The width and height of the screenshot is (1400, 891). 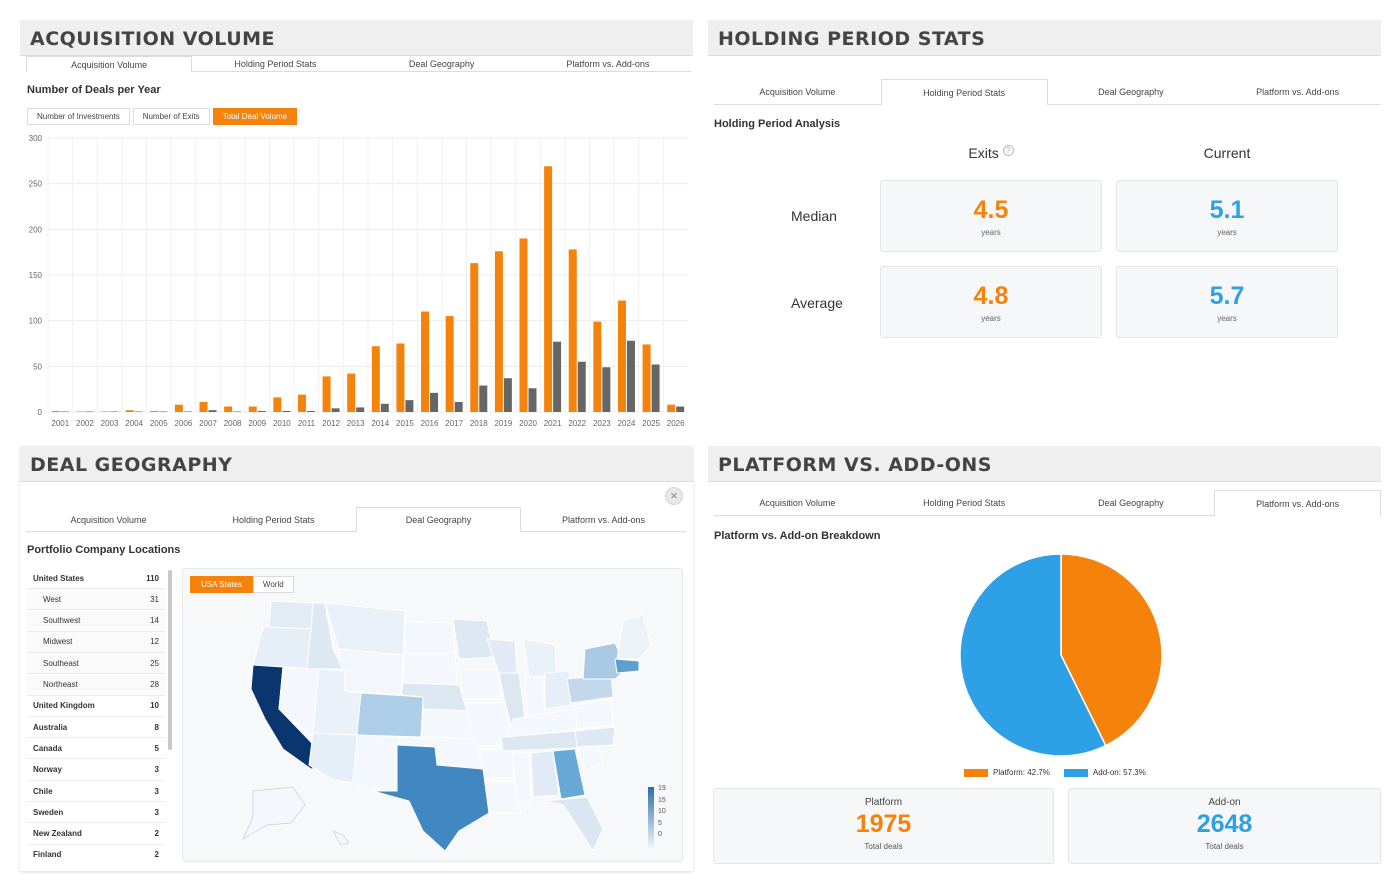 I want to click on panel-title: PLATFORM VS. ADD-ONS, so click(x=855, y=465).